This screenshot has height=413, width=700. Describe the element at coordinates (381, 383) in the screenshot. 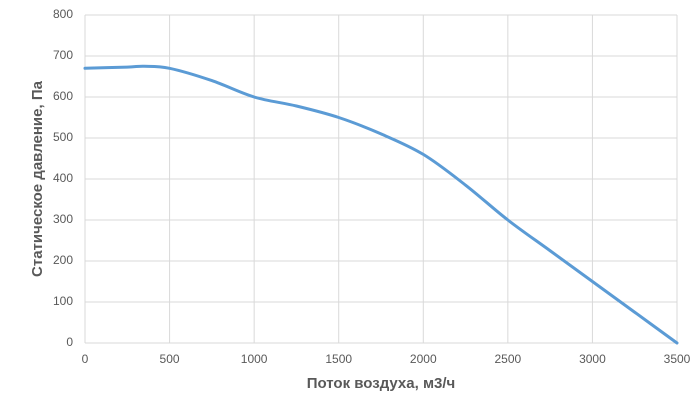

I see `x-axis-title: Поток воздуха, м3/ч` at that location.